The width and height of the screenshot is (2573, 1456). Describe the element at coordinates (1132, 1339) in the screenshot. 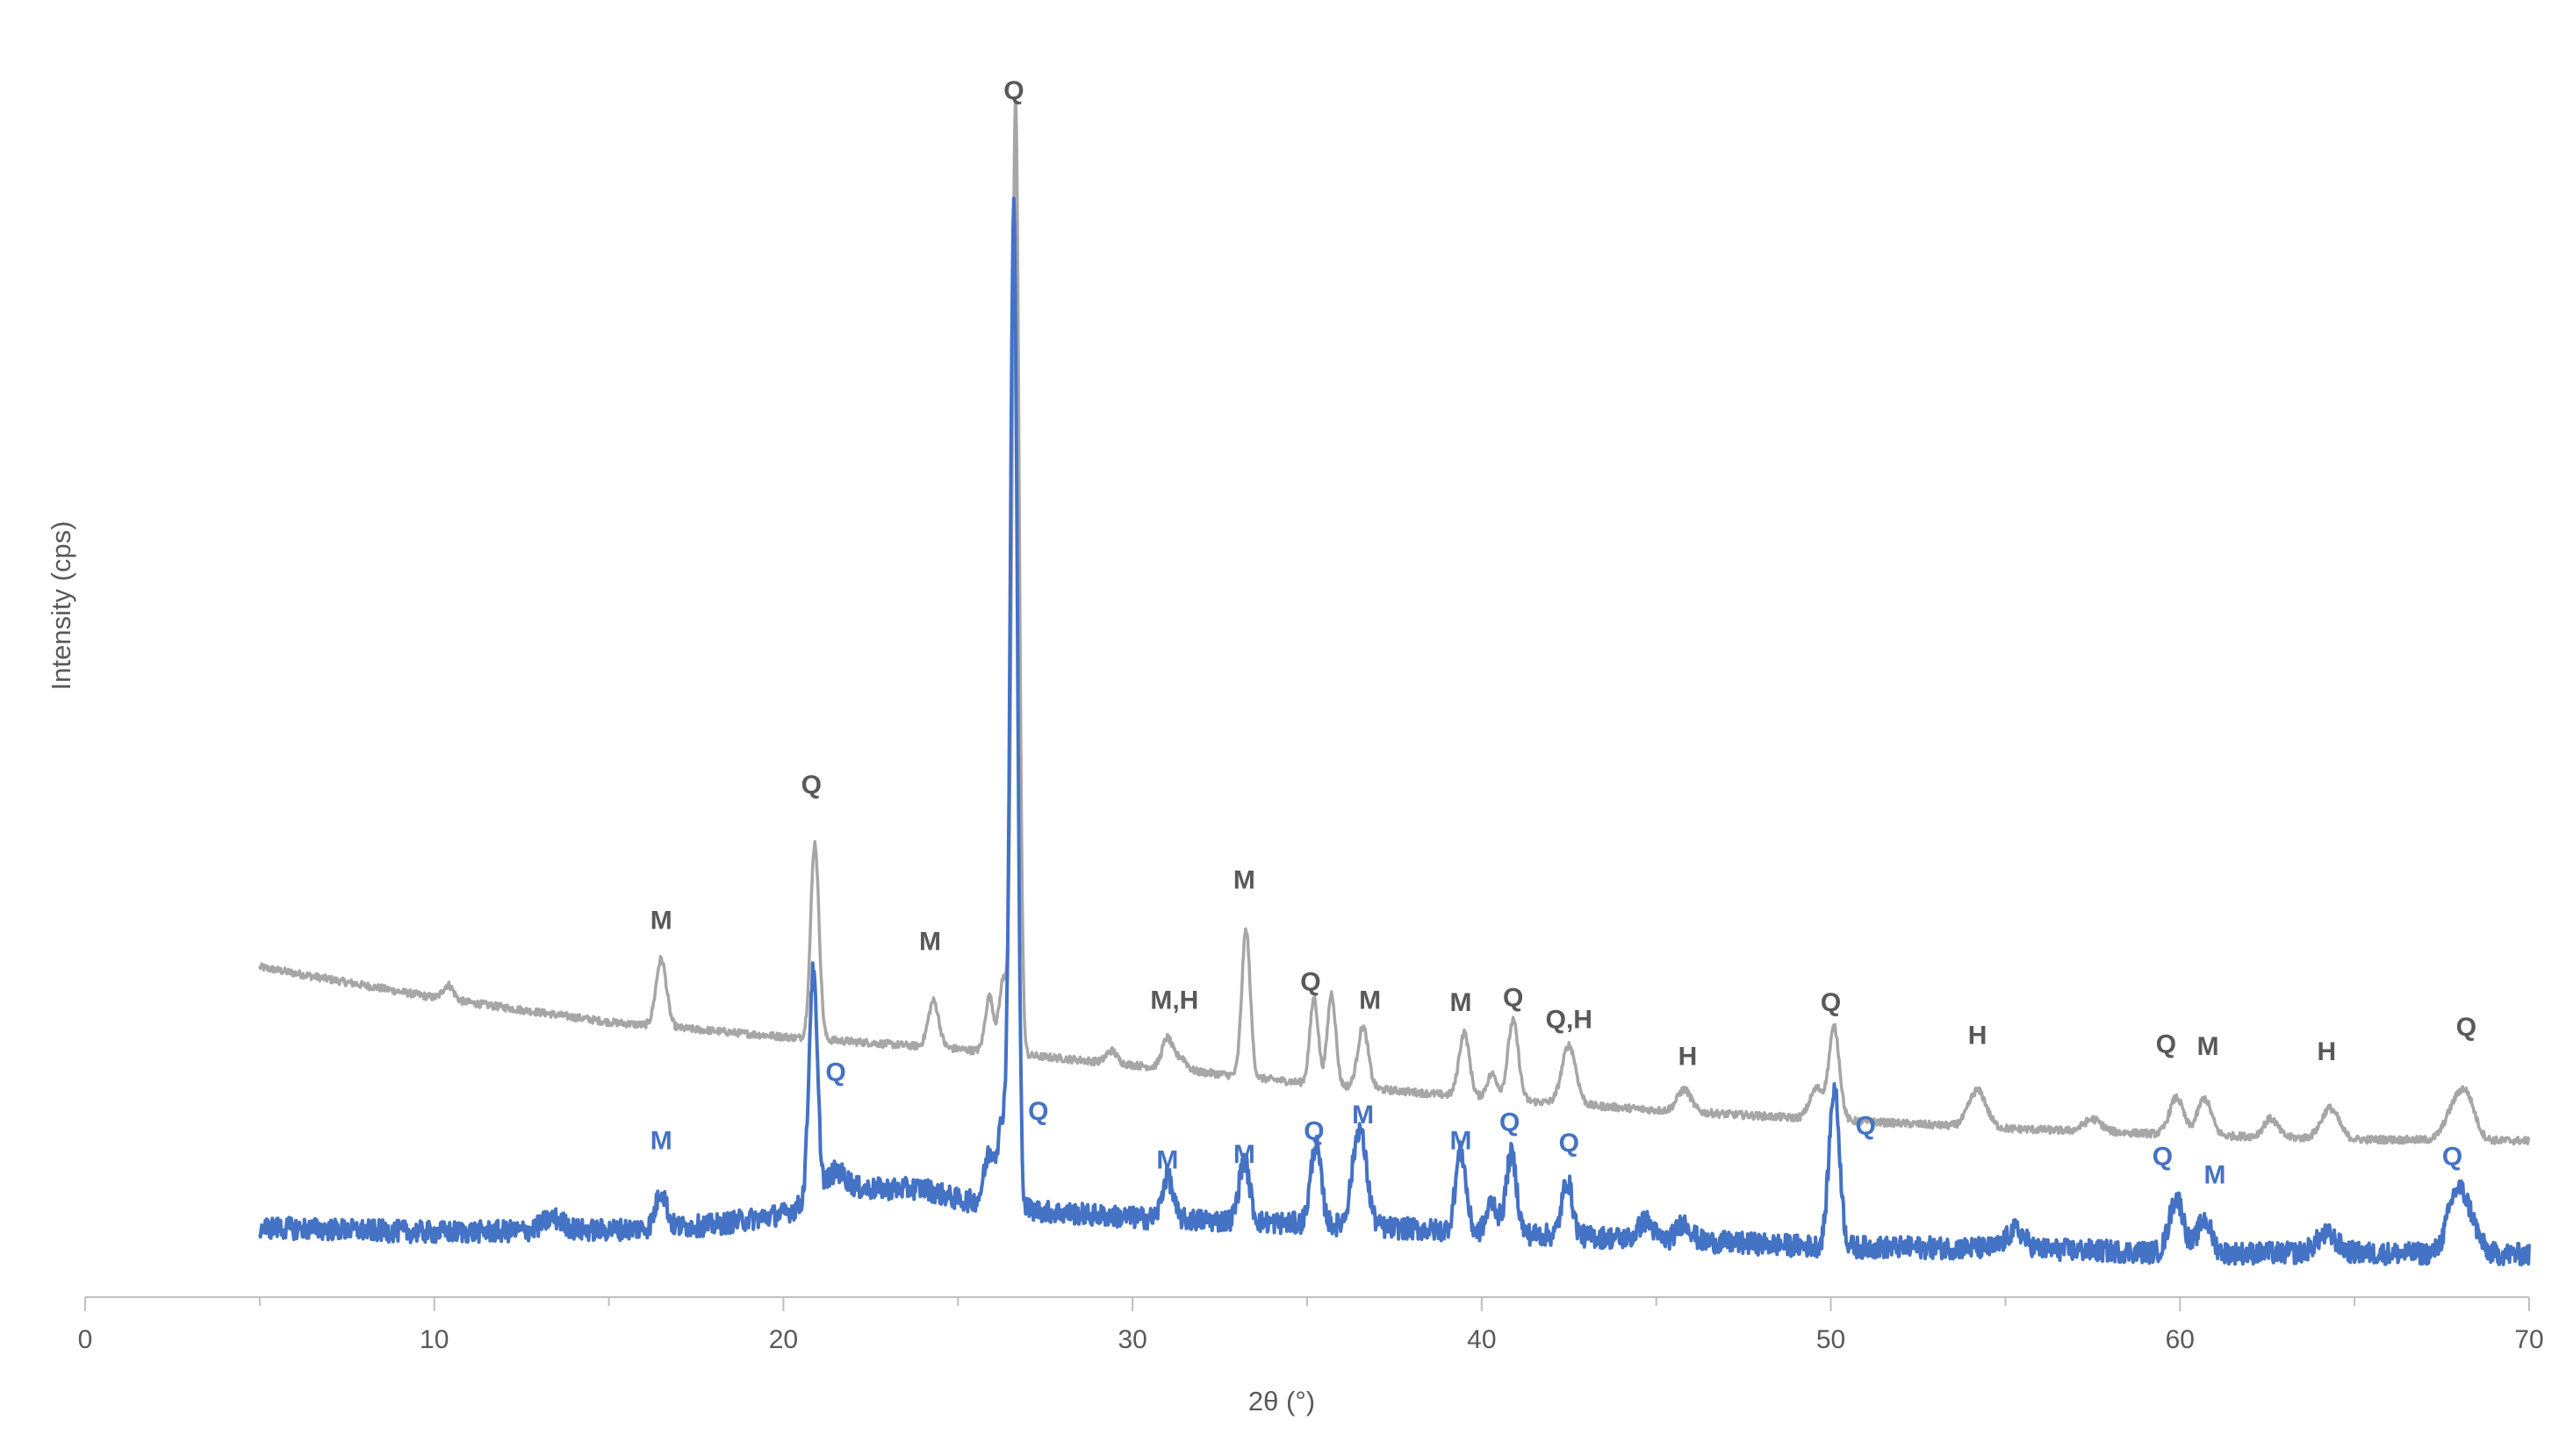

I see `x-tick-label: 30` at that location.